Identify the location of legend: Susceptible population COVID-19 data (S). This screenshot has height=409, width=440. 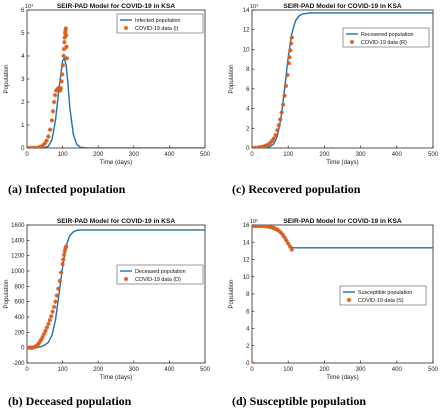
(383, 295).